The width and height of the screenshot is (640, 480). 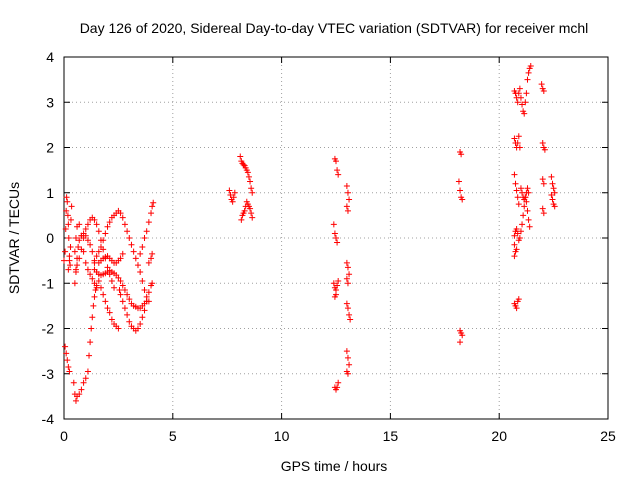 What do you see at coordinates (64, 436) in the screenshot?
I see `x-tick-label: 0` at bounding box center [64, 436].